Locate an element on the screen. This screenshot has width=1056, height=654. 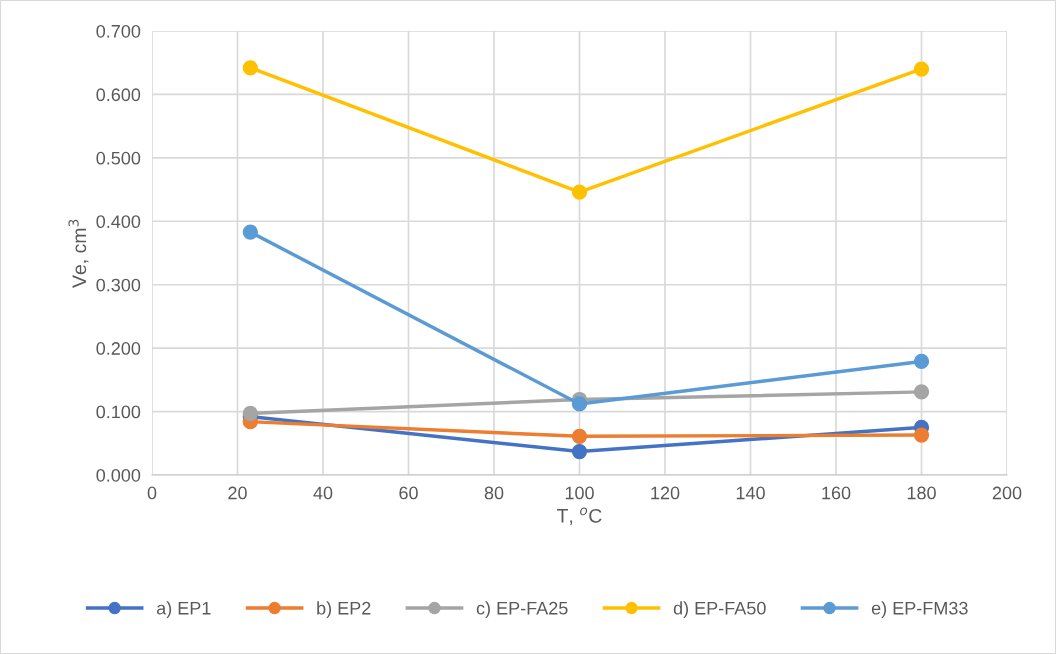
y-axis-title: Ve, cm$^{3}$ is located at coordinates (78, 253).